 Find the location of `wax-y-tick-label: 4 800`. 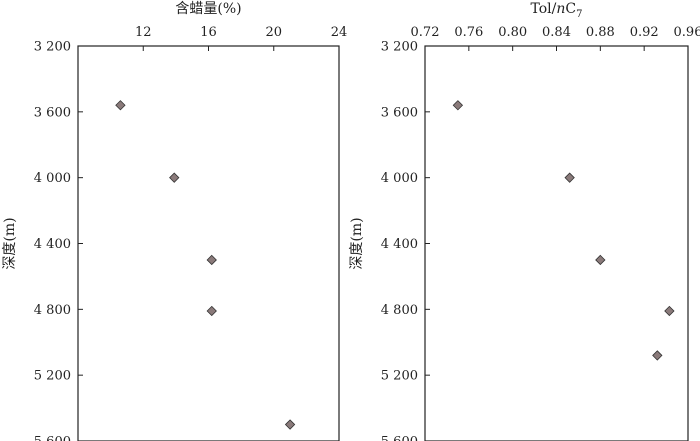

wax-y-tick-label: 4 800 is located at coordinates (52, 310).